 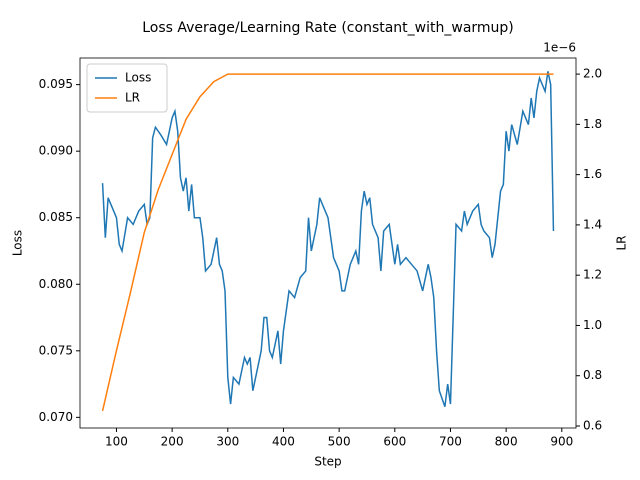 I want to click on y-tick-label: 0.095, so click(x=56, y=84).